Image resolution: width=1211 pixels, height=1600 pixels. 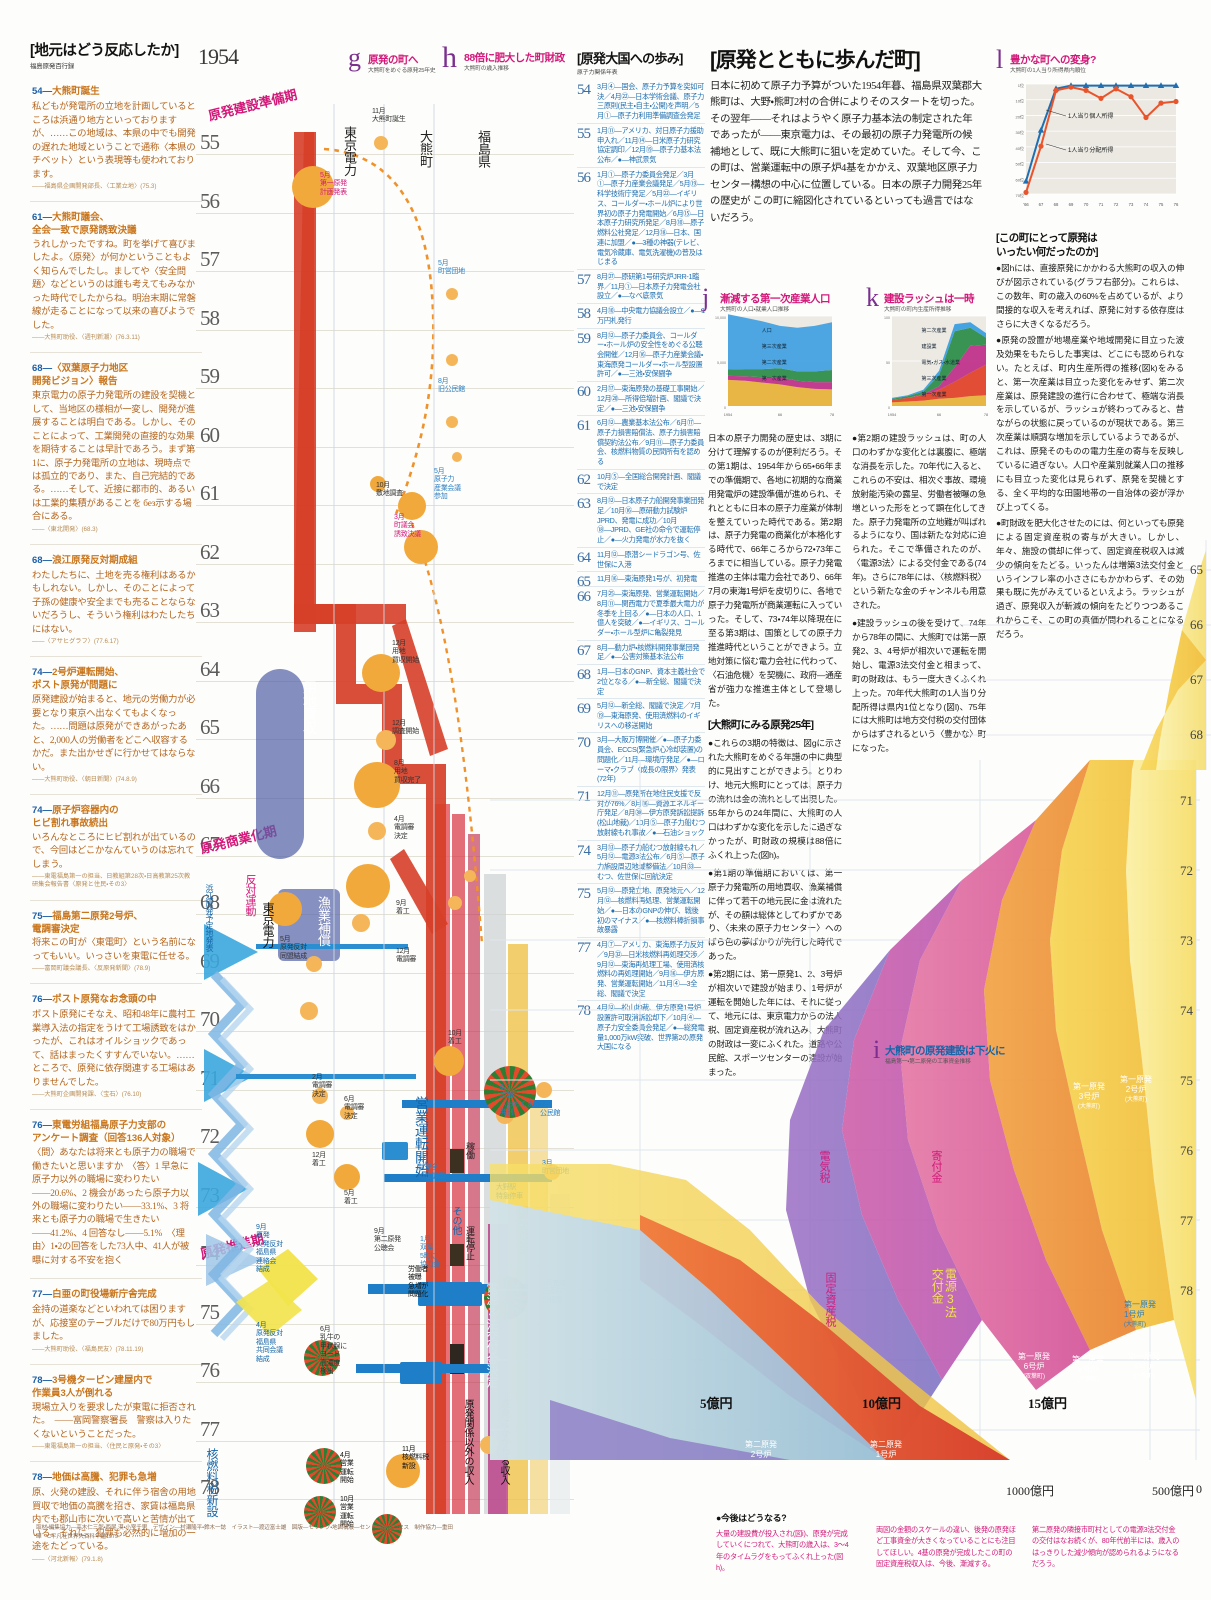 I want to click on chronology-events: 5月⑫―新全総、閣議で決定／7月⑲―東海原発、使用済燃料のイギリスへの移送開始, so click(x=649, y=715).